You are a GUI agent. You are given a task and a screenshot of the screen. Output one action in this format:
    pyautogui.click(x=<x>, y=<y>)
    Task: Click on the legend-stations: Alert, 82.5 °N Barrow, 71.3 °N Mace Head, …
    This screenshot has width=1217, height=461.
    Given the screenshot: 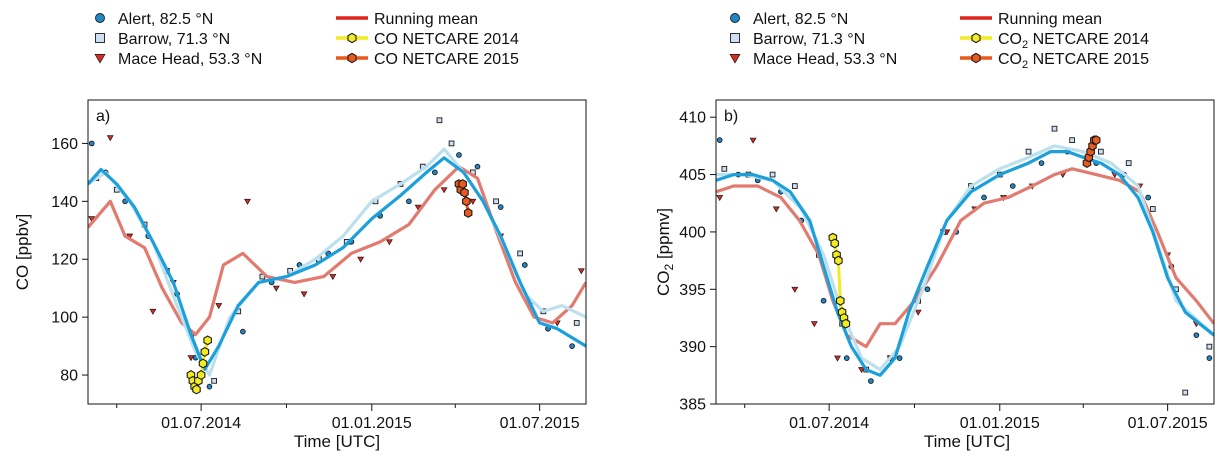 What is the action you would take?
    pyautogui.click(x=178, y=39)
    